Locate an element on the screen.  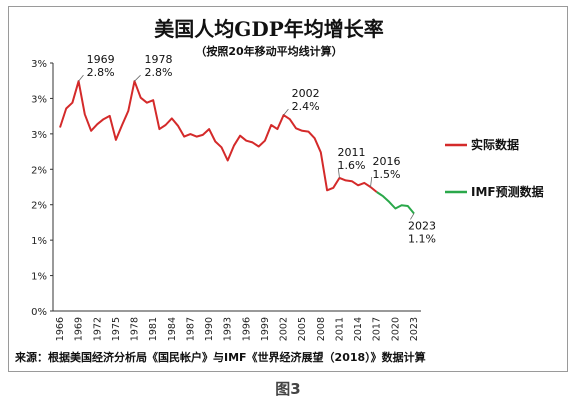
annotation-value: 1.5% is located at coordinates (387, 174).